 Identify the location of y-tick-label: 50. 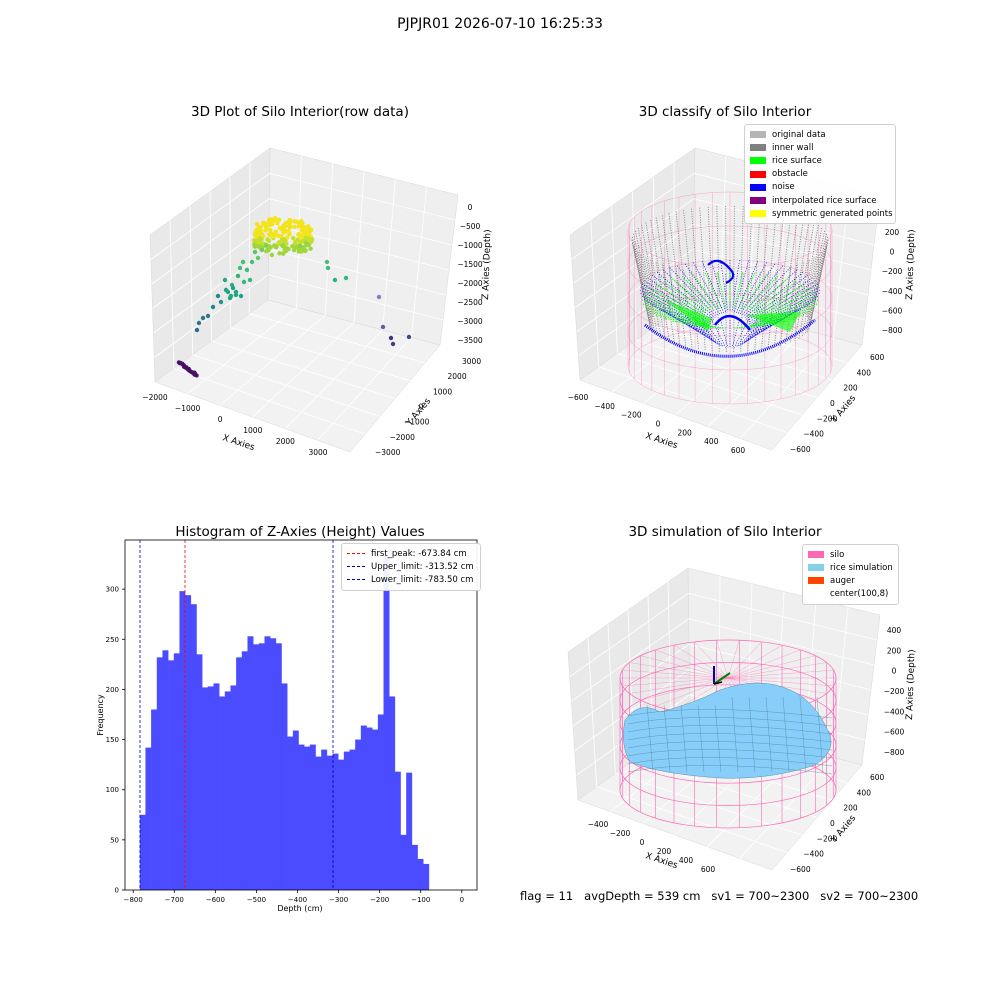
(114, 840).